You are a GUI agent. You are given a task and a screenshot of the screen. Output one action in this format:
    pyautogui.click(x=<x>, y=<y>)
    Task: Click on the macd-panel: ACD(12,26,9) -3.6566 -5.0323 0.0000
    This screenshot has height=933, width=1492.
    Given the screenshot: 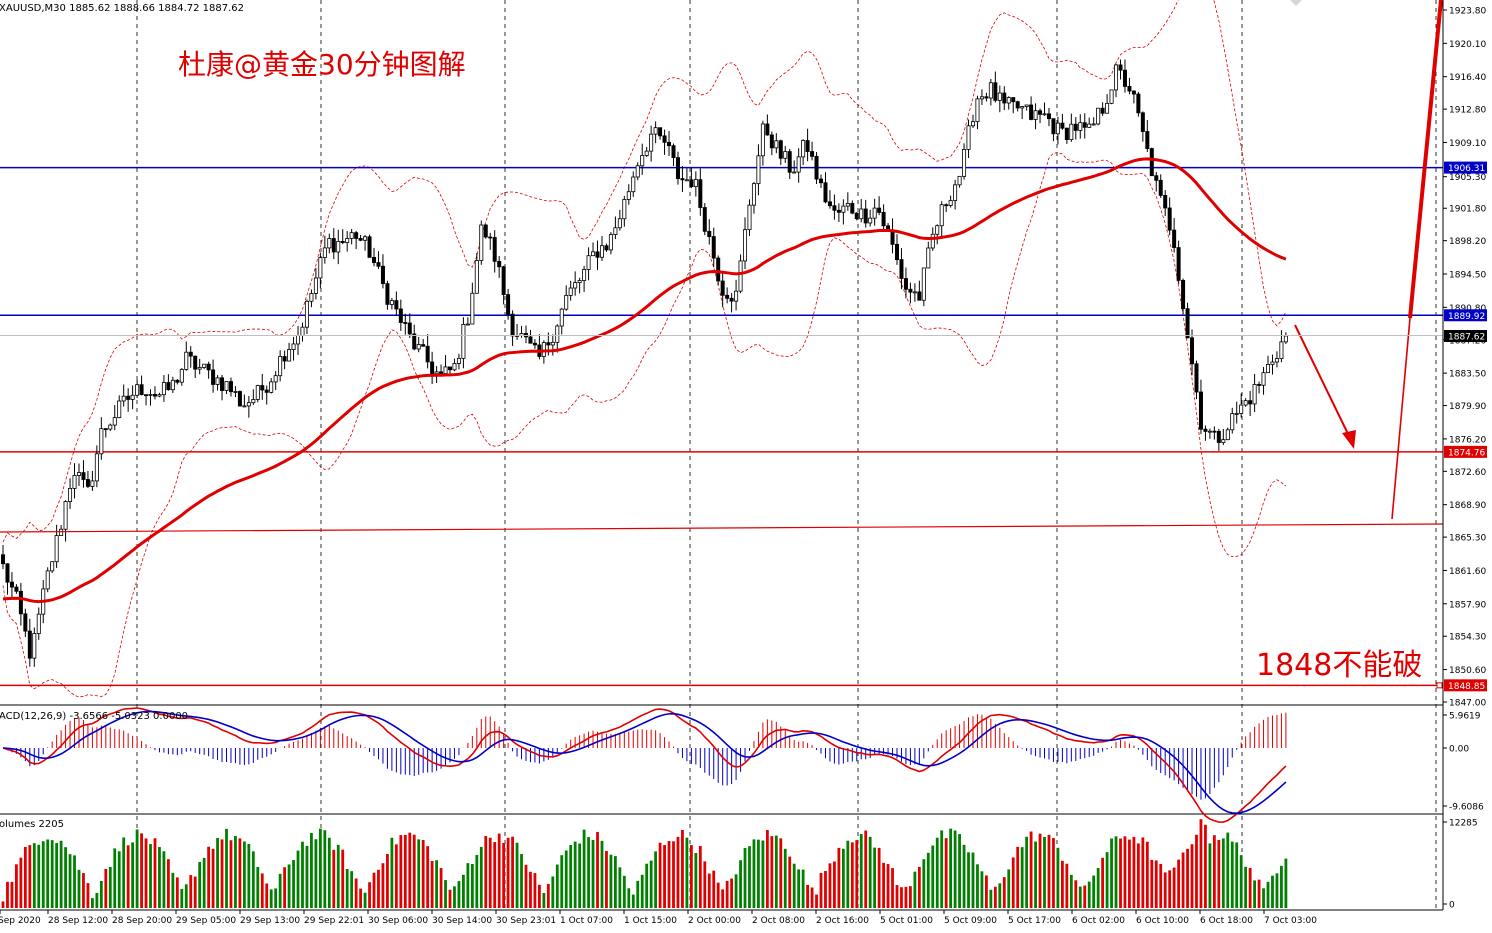 What is the action you would take?
    pyautogui.click(x=643, y=765)
    